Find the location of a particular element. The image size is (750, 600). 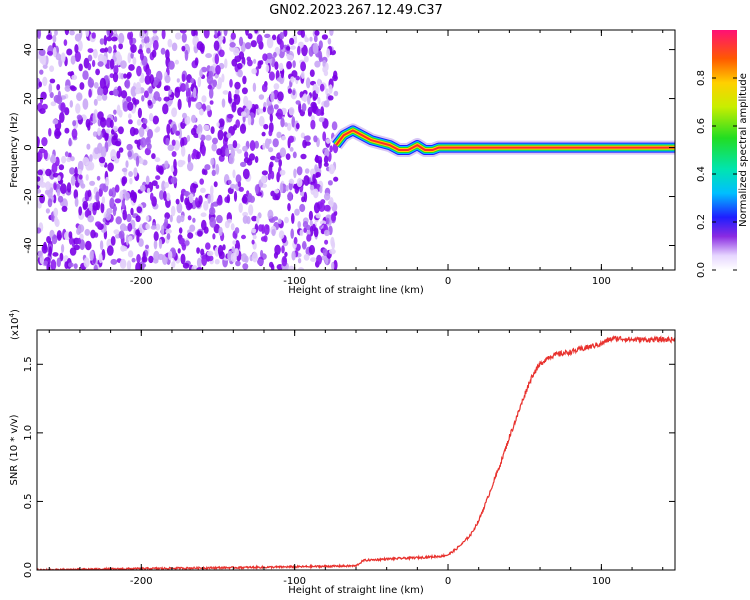

colorbar-tick-label: 0.8 is located at coordinates (701, 78).